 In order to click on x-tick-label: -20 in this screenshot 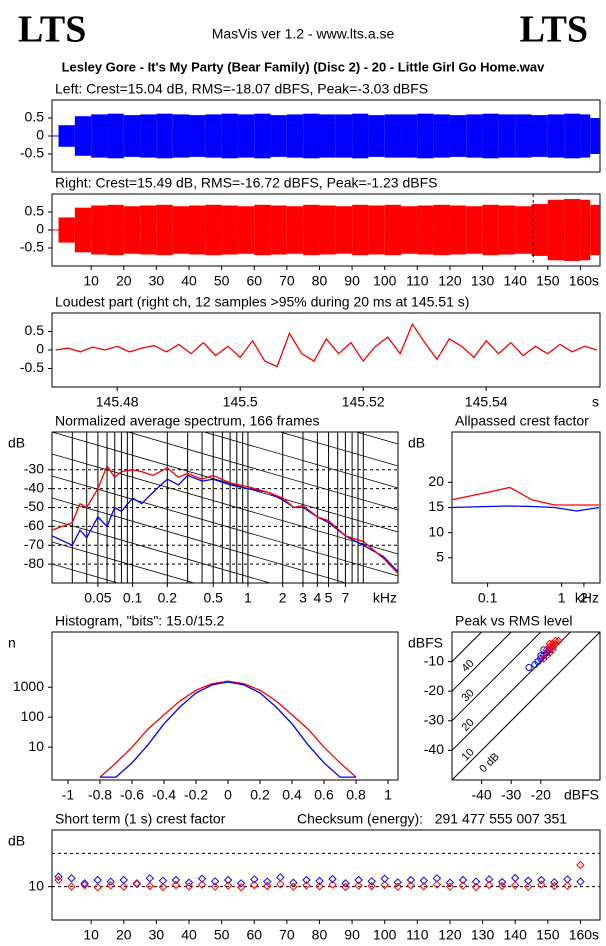, I will do `click(541, 795)`.